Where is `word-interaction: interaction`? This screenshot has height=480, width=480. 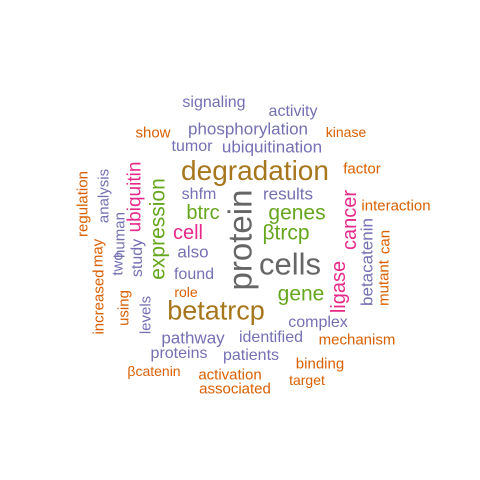
word-interaction: interaction is located at coordinates (396, 206).